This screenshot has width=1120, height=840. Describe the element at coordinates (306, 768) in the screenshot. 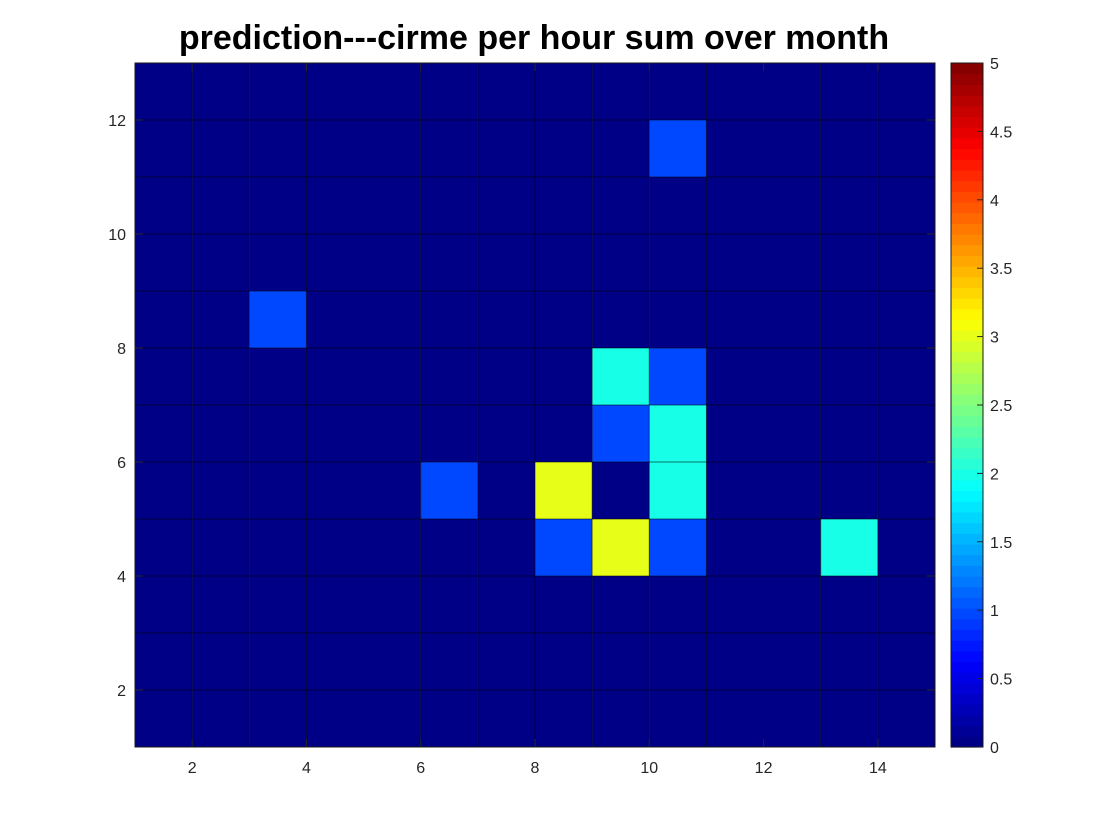

I see `x-tick-label: 4` at that location.